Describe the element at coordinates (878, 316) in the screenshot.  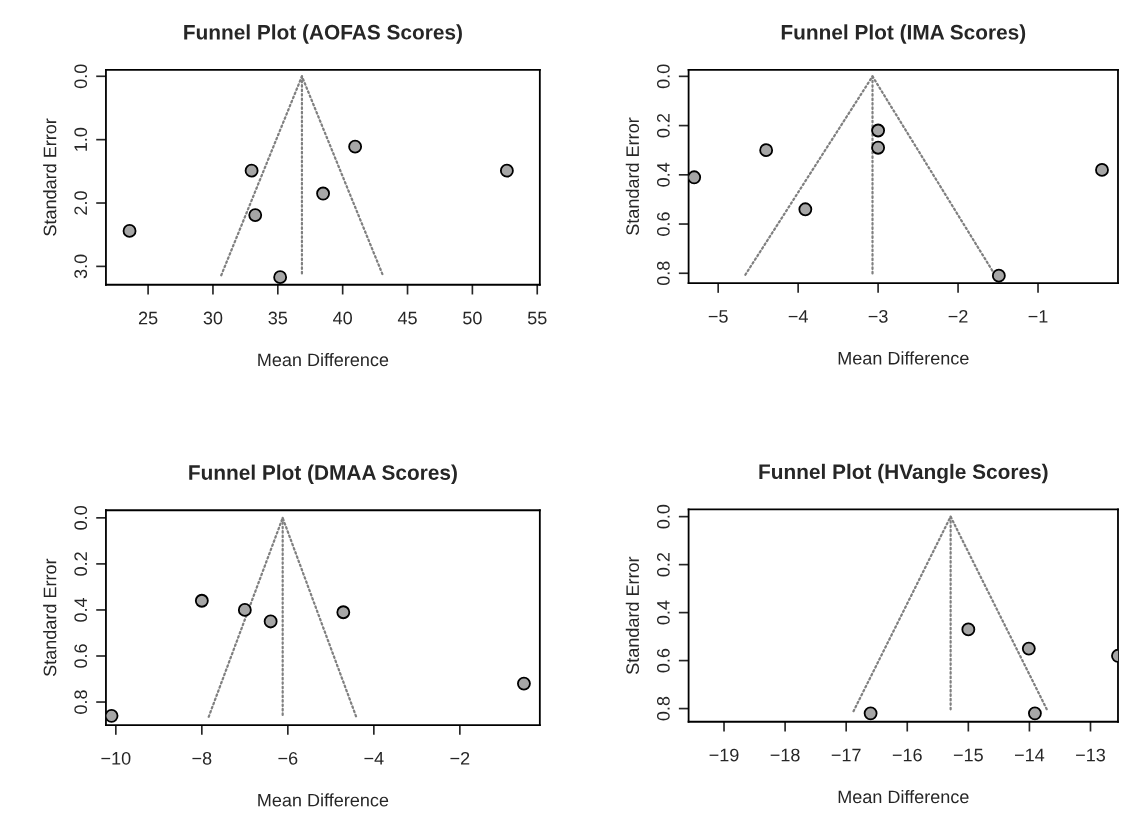
I see `x-tick-label: −3` at that location.